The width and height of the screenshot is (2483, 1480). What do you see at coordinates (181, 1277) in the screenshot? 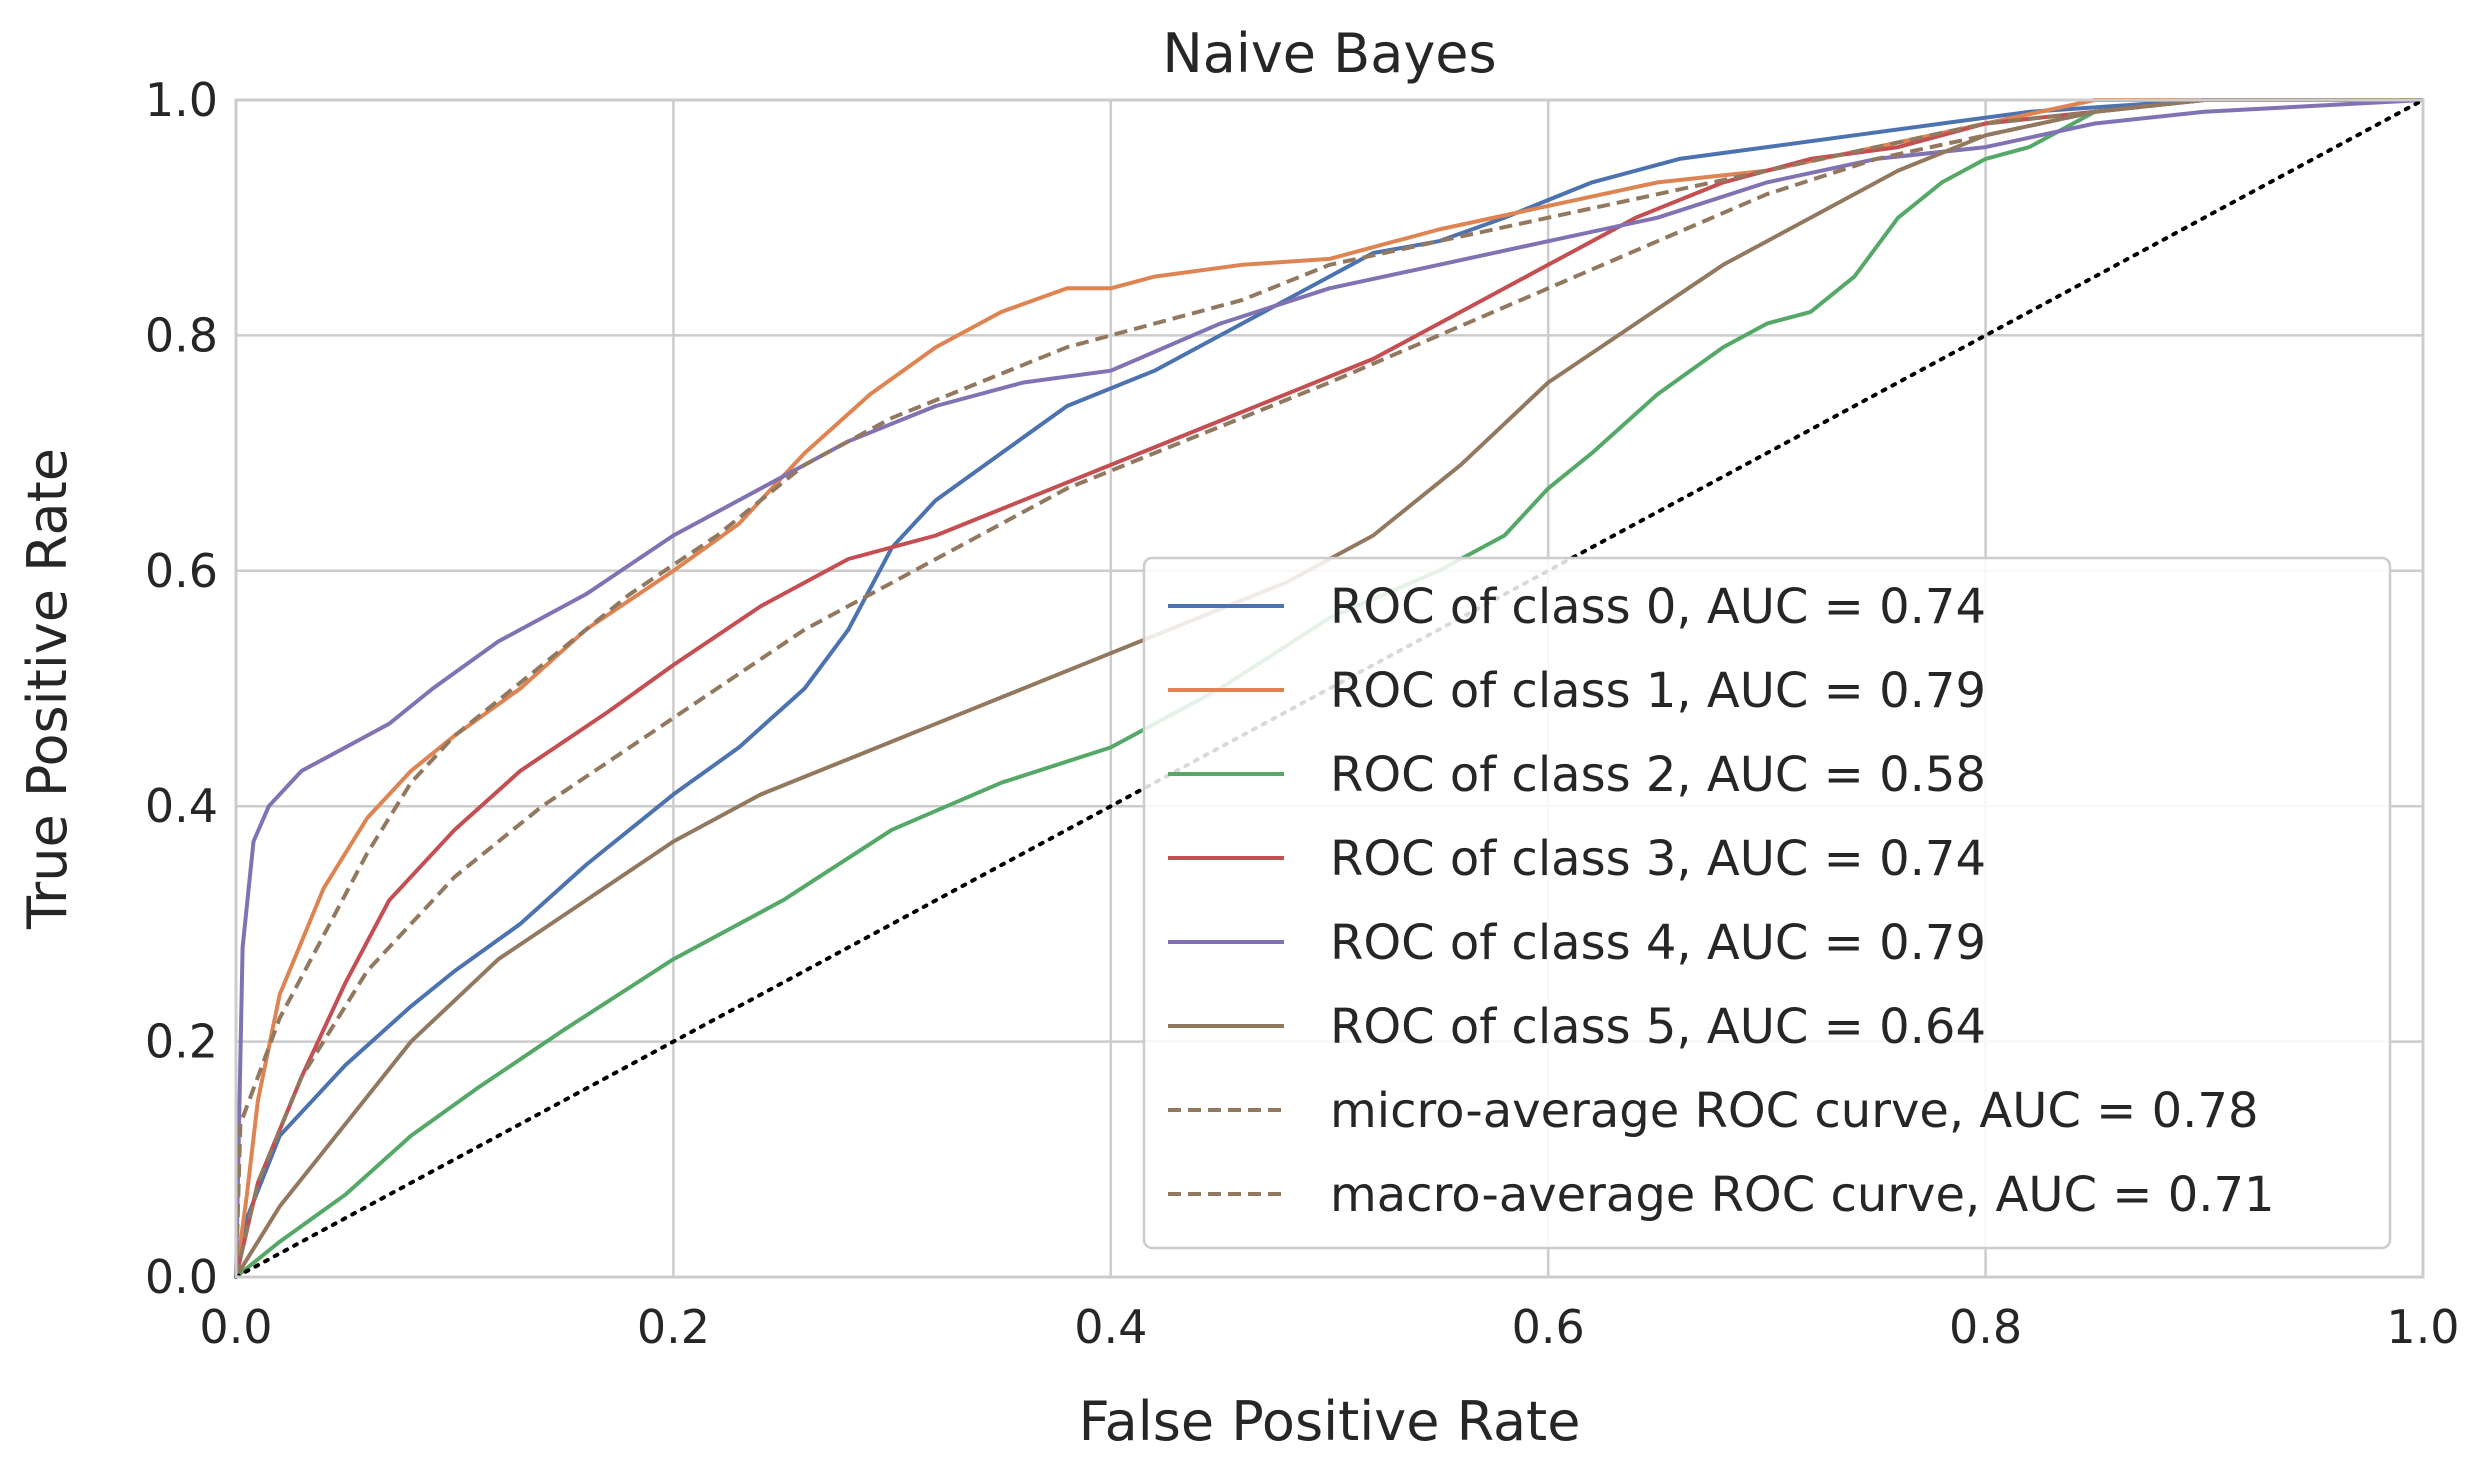
I see `y-tick-label: 0.0` at bounding box center [181, 1277].